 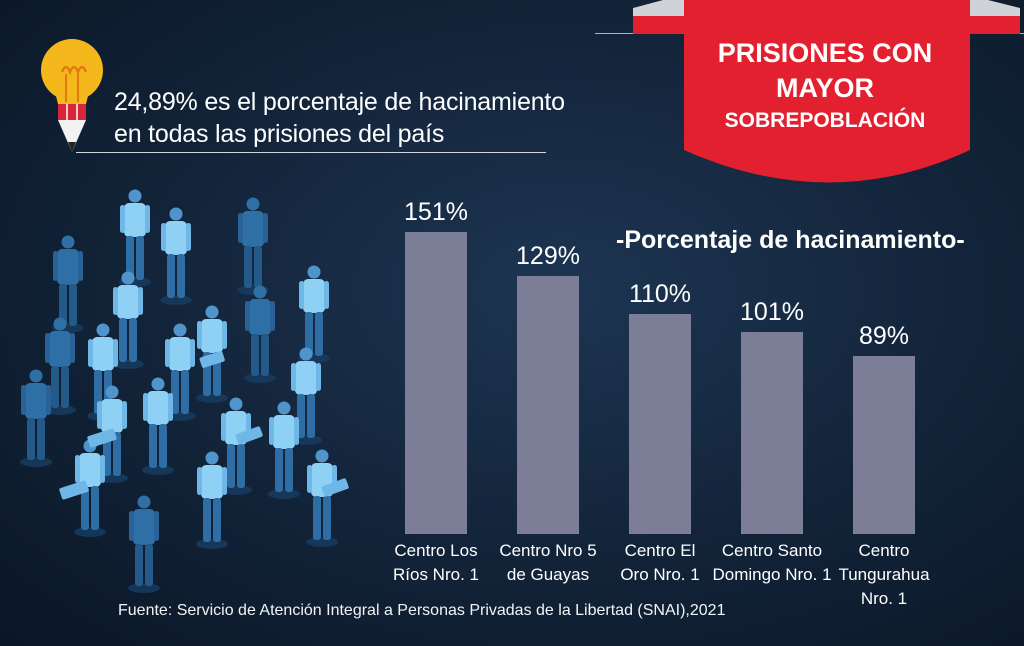 I want to click on category-label-line: Domingo Nro. 1, so click(x=772, y=574).